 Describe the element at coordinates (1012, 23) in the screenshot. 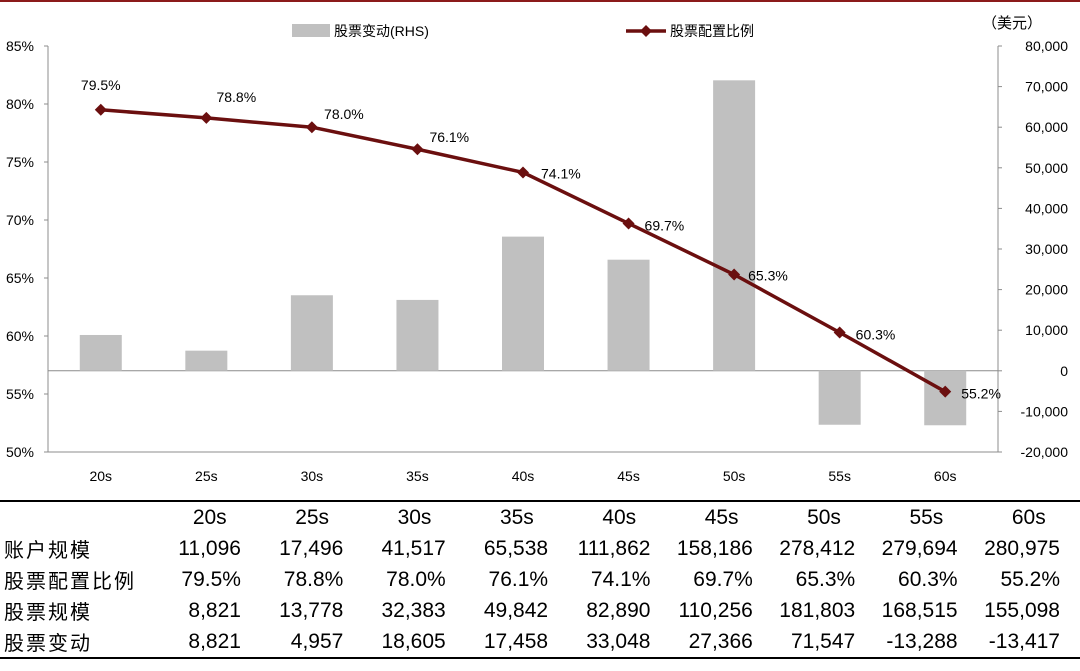

I see `right-axis-unit-label: （美元）` at that location.